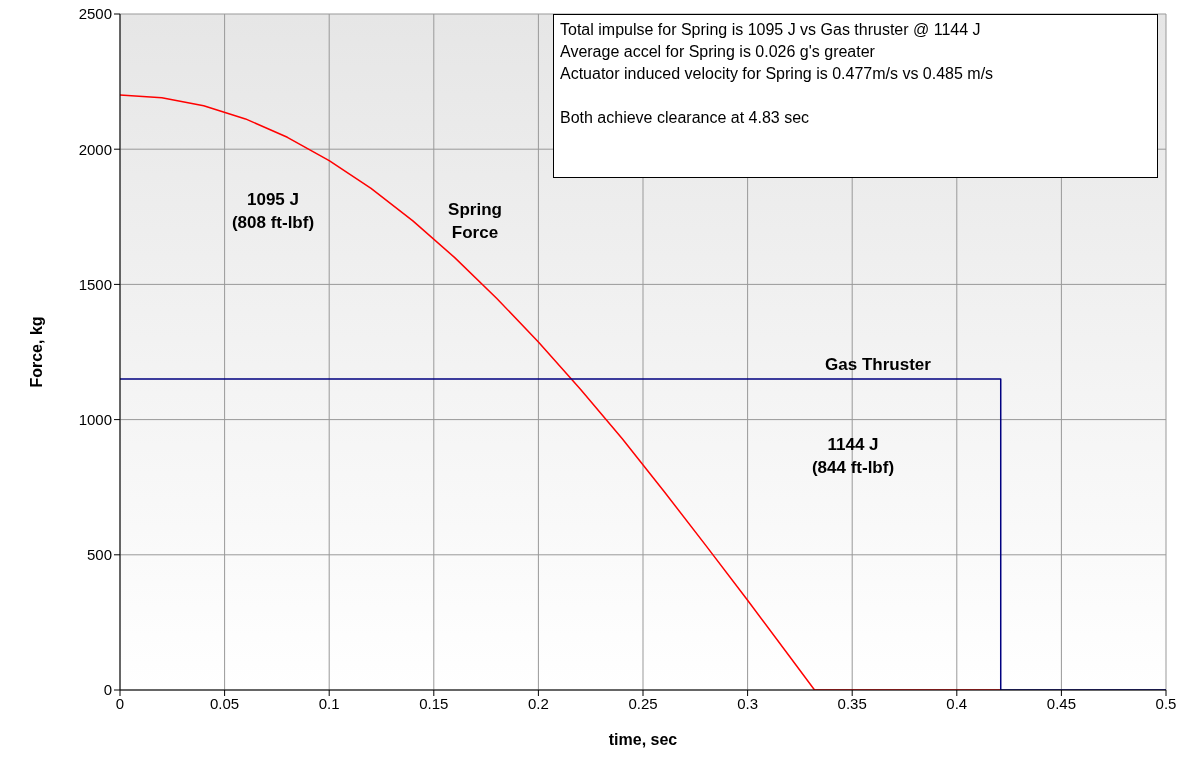  What do you see at coordinates (1166, 703) in the screenshot?
I see `x-tick-label: 0.5` at bounding box center [1166, 703].